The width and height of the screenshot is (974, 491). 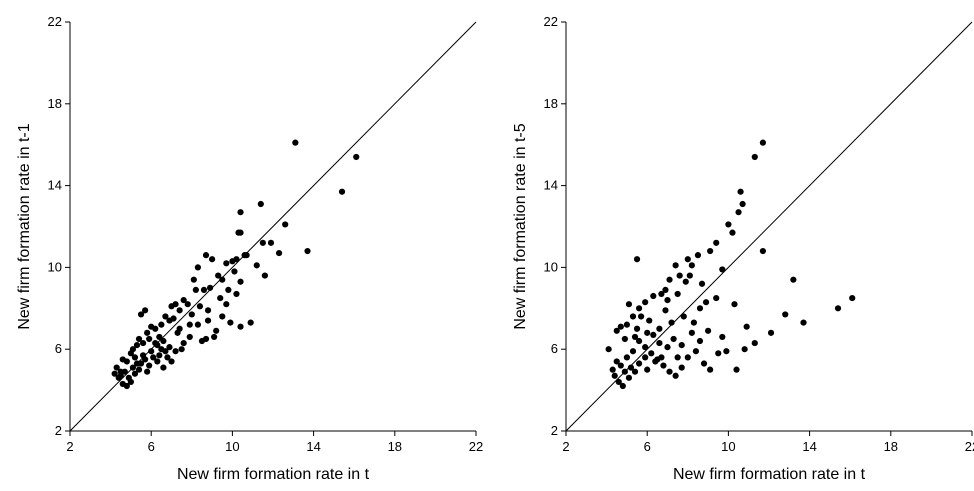 What do you see at coordinates (551, 185) in the screenshot?
I see `y-tick-label: 14` at bounding box center [551, 185].